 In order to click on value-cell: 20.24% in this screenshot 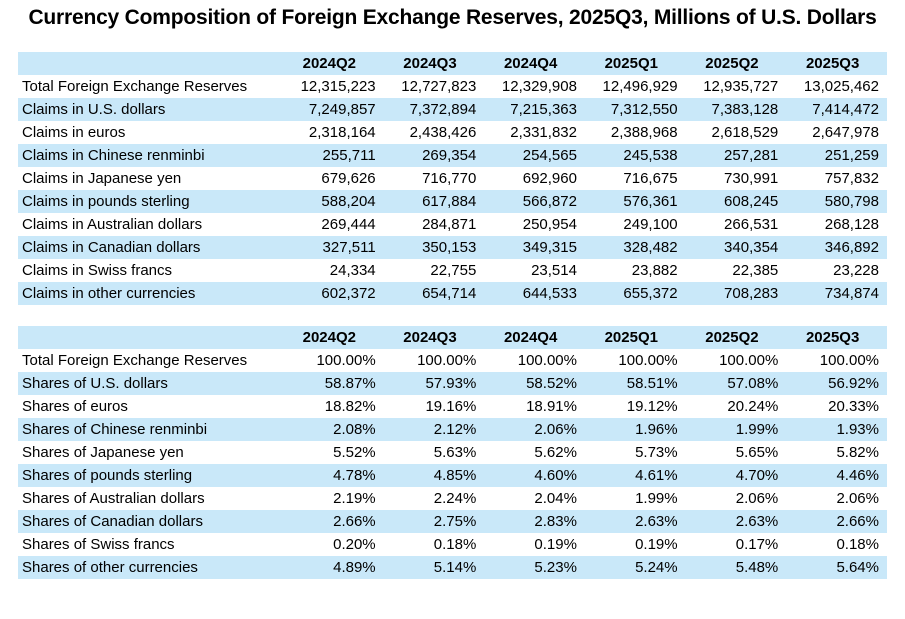, I will do `click(753, 406)`.